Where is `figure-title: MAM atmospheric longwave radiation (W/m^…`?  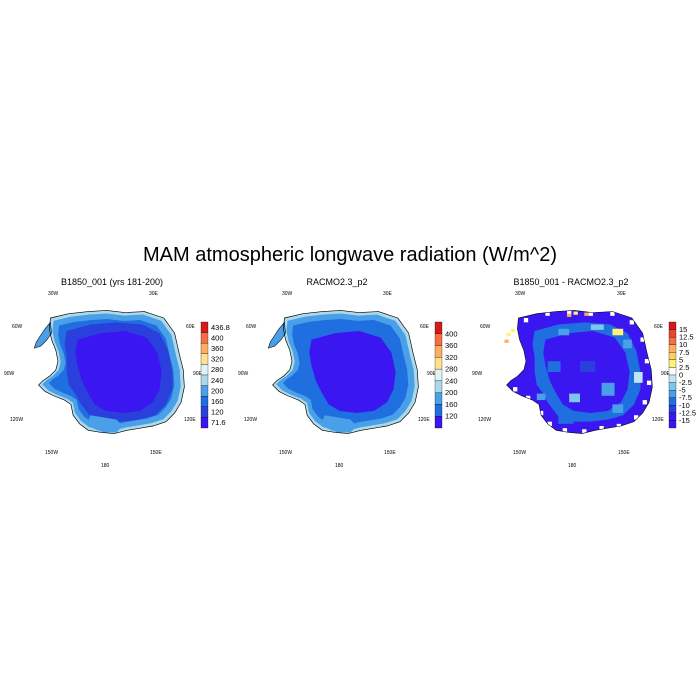
figure-title: MAM atmospheric longwave radiation (W/m^… is located at coordinates (350, 255).